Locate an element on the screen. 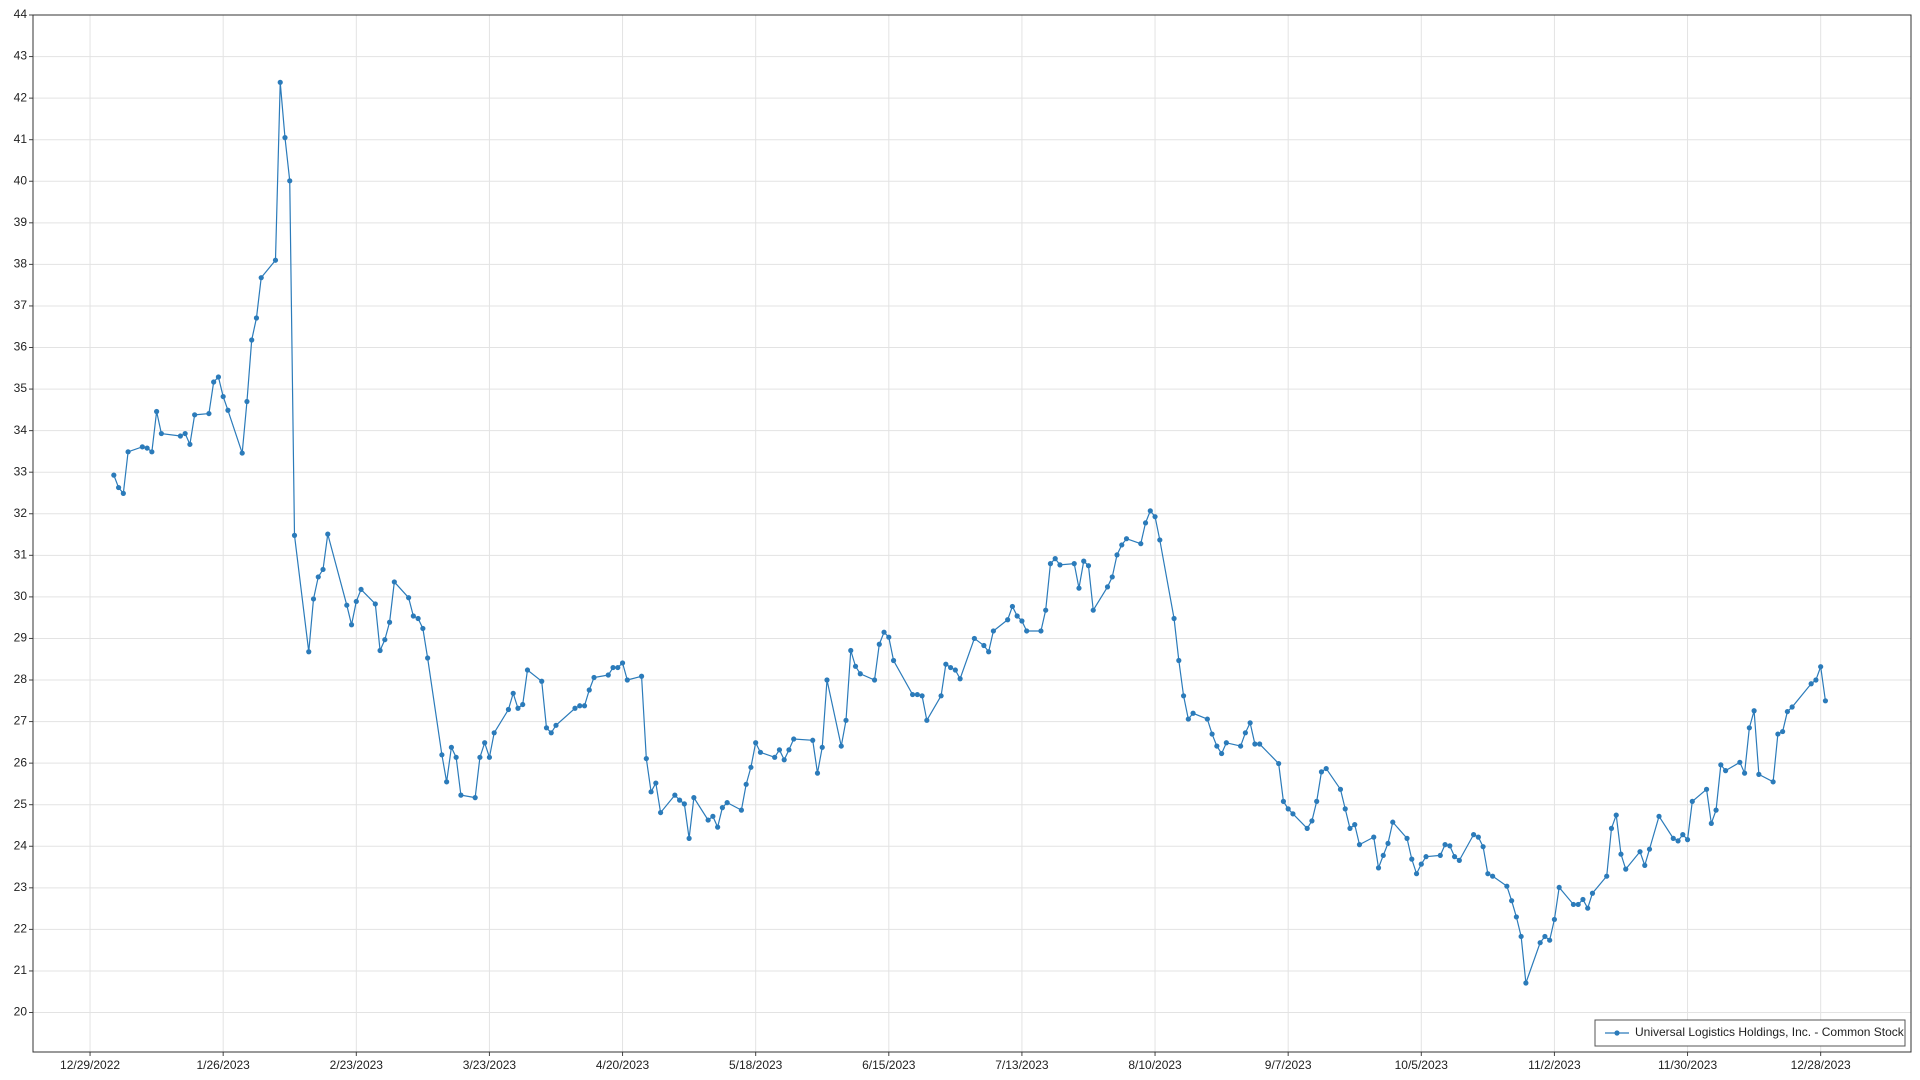 Image resolution: width=1920 pixels, height=1080 pixels. y-tick-label: 42 is located at coordinates (21, 97).